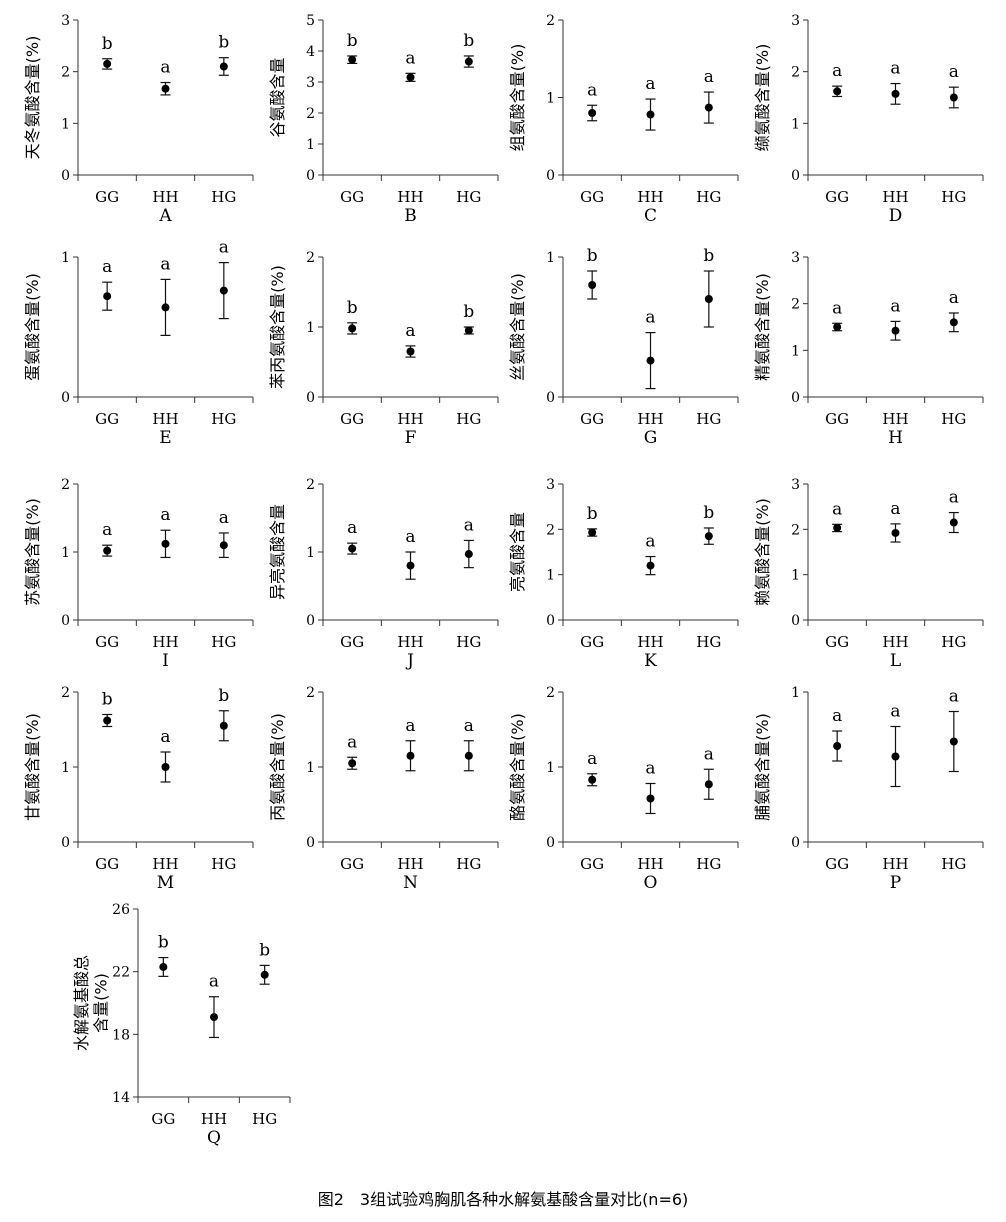 This screenshot has height=1222, width=1006. Describe the element at coordinates (32, 552) in the screenshot. I see `y-axis-label: 苏氨酸含量(%)` at that location.